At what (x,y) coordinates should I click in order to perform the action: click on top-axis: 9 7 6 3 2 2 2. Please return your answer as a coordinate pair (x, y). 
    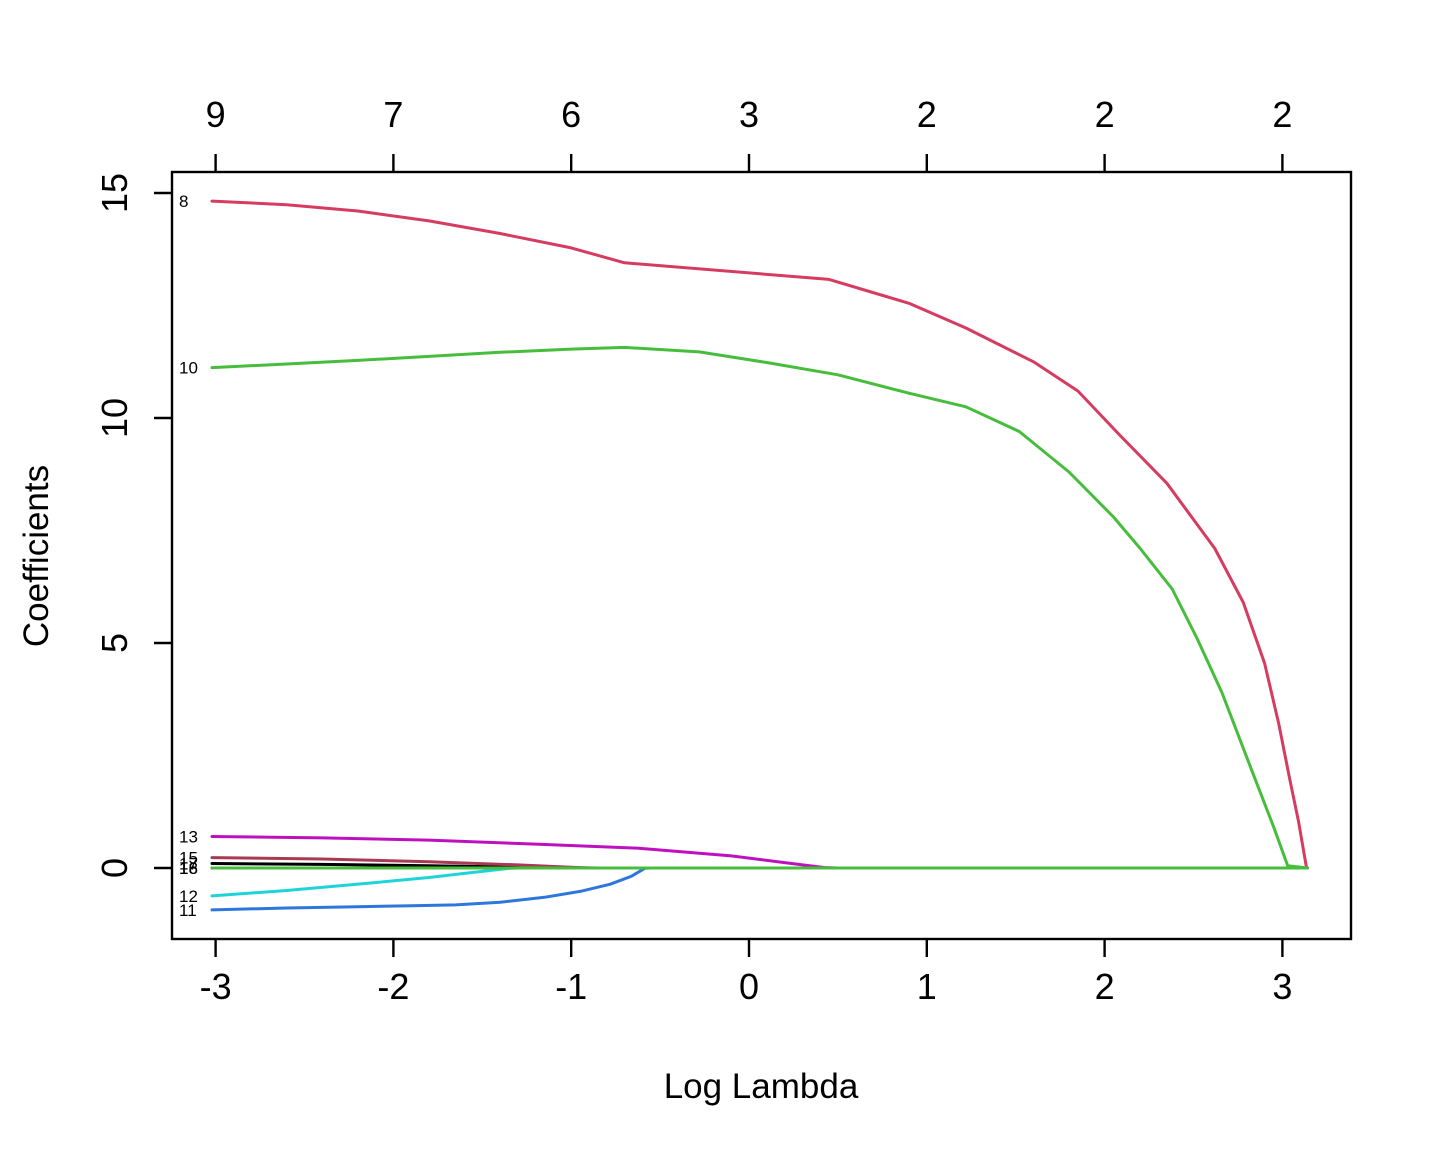
    Looking at the image, I should click on (749, 133).